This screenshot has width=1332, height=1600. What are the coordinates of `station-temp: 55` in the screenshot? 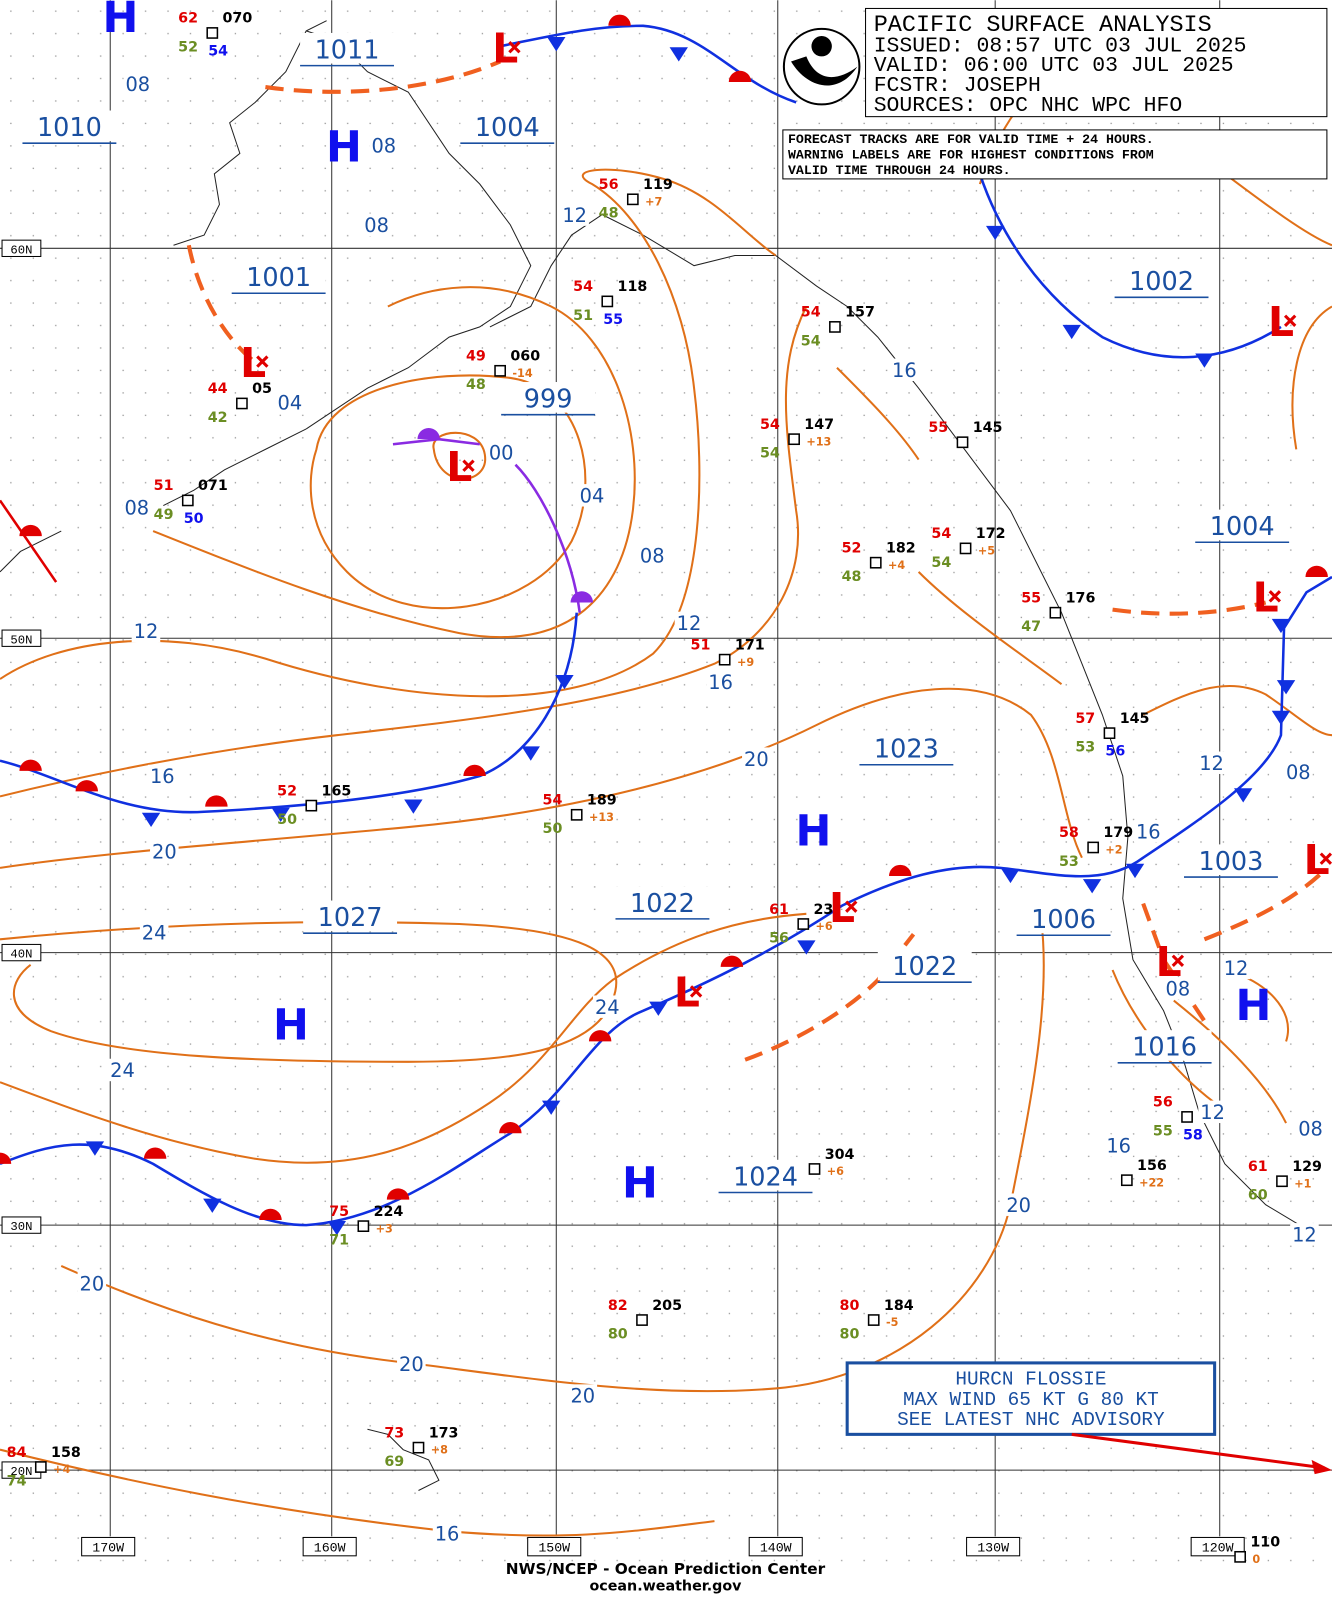 It's located at (938, 428).